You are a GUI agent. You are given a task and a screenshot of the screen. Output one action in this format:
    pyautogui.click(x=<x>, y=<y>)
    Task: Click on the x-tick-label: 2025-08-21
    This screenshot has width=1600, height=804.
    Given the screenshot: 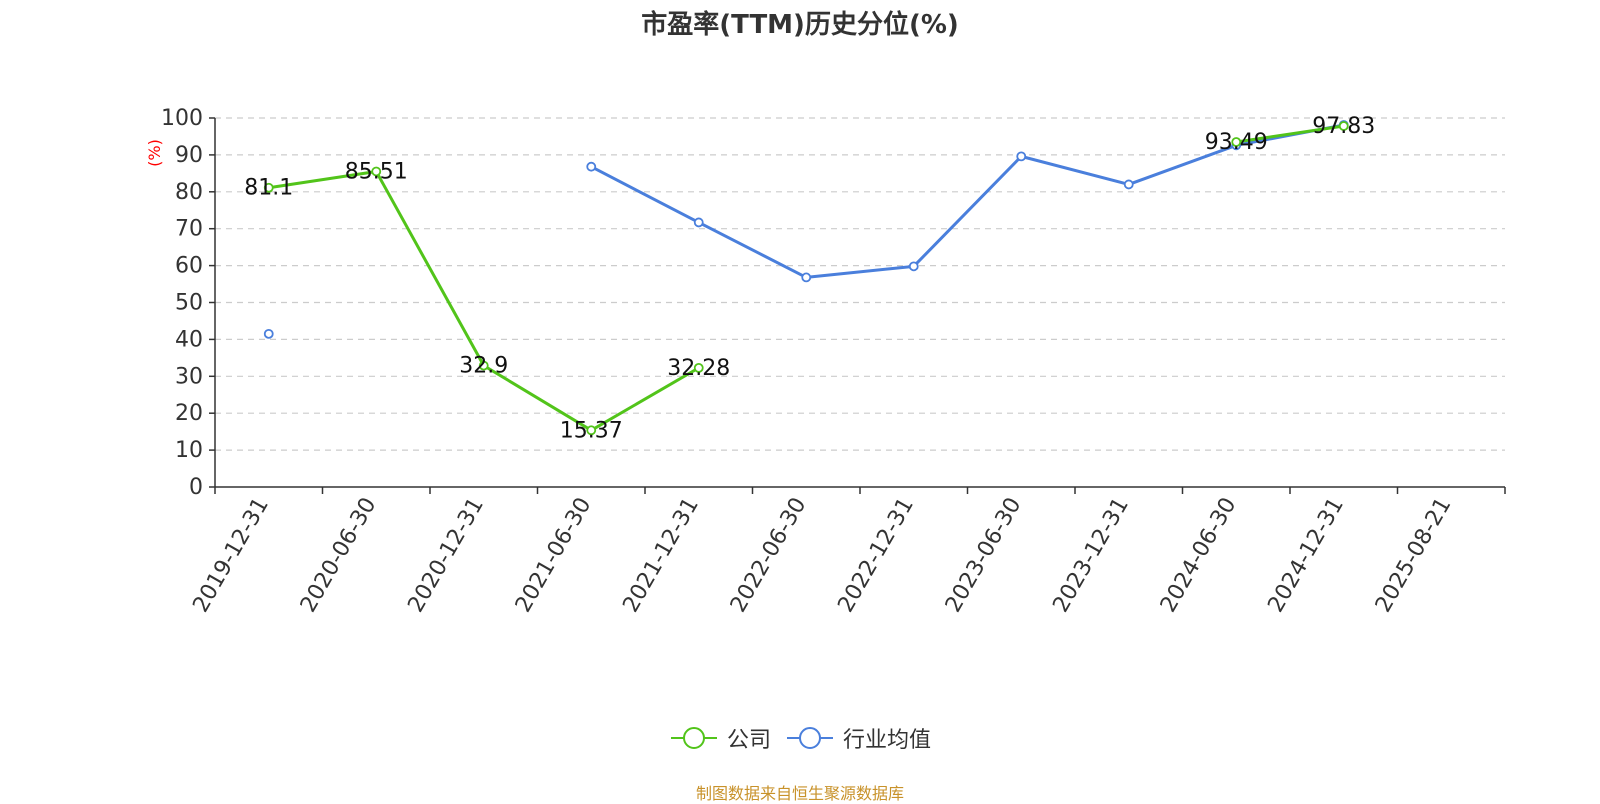 What is the action you would take?
    pyautogui.click(x=1414, y=555)
    